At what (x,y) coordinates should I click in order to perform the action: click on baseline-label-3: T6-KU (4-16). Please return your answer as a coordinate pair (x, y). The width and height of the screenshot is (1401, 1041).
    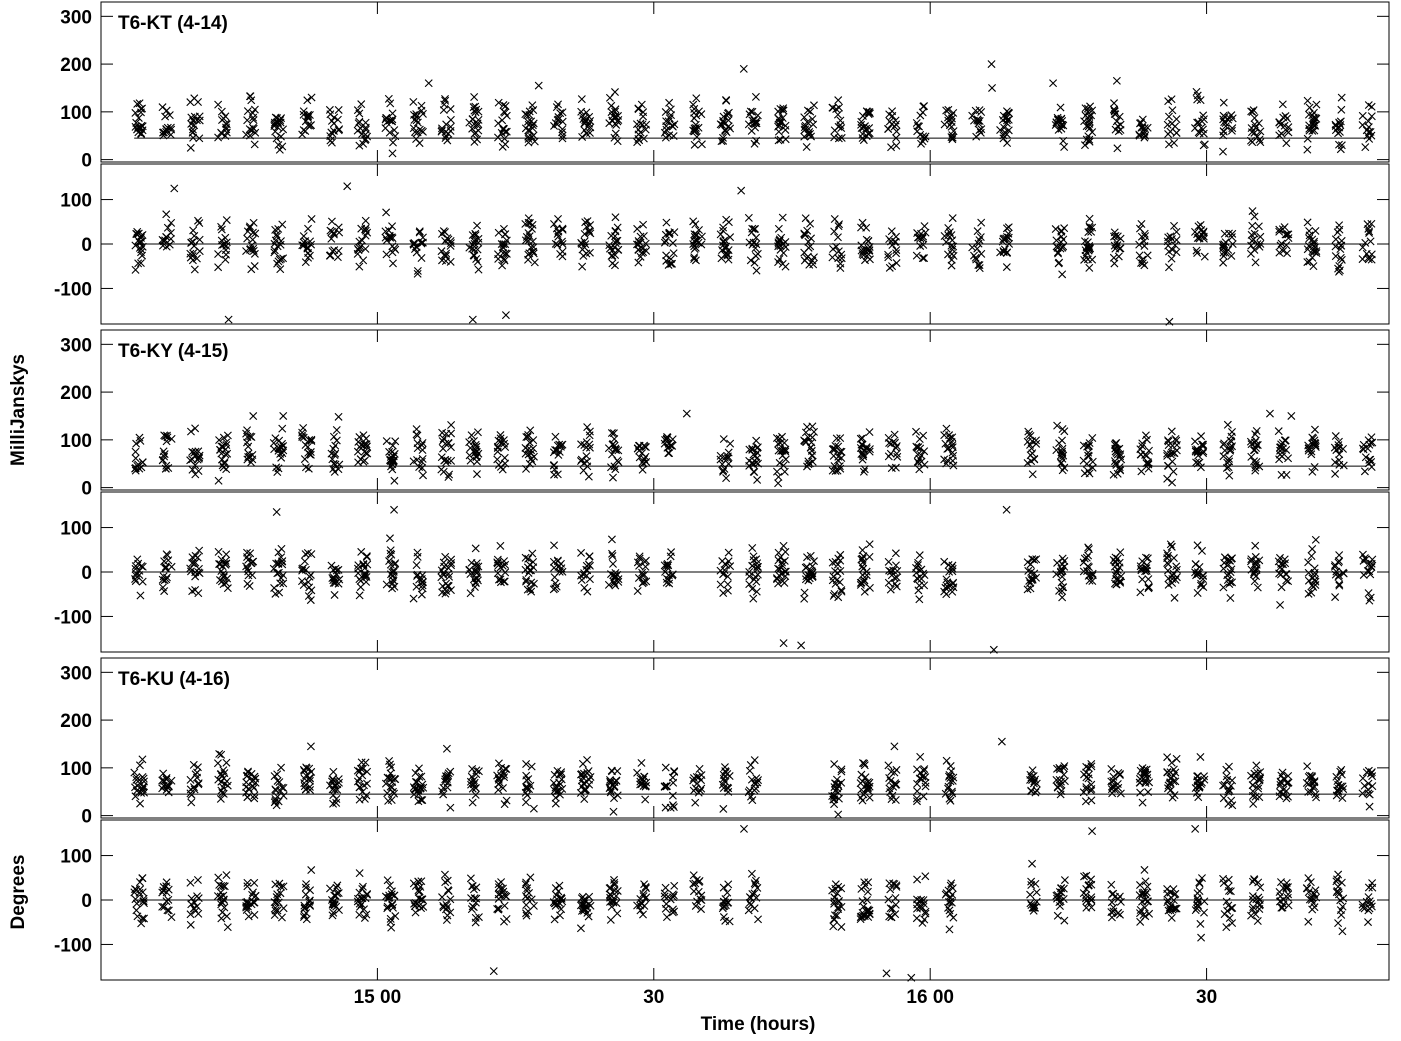
    Looking at the image, I should click on (174, 679).